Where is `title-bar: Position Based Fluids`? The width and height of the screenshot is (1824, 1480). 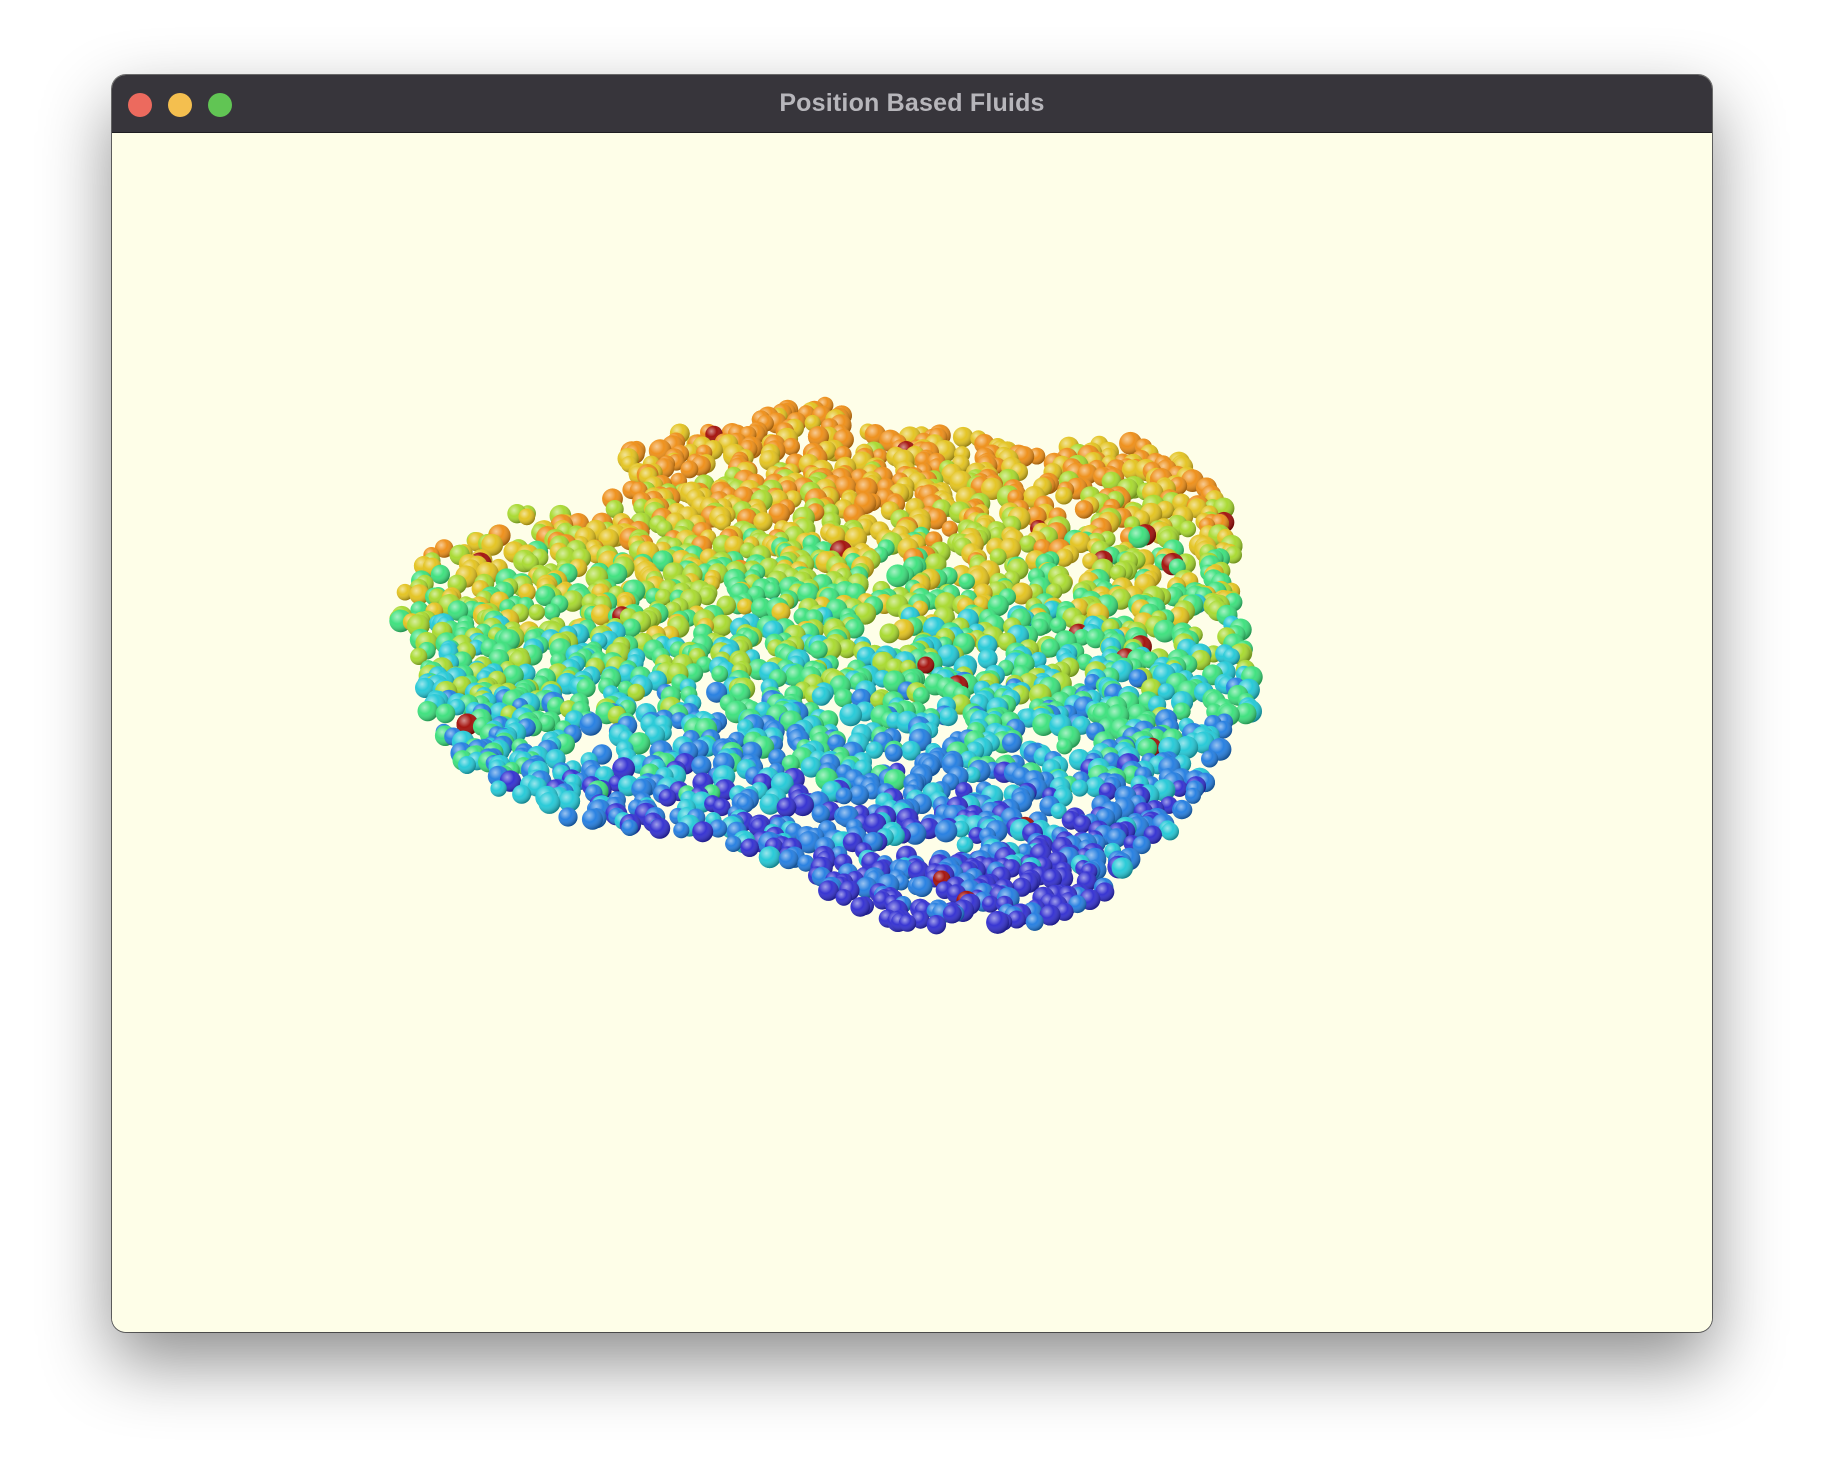
title-bar: Position Based Fluids is located at coordinates (912, 104).